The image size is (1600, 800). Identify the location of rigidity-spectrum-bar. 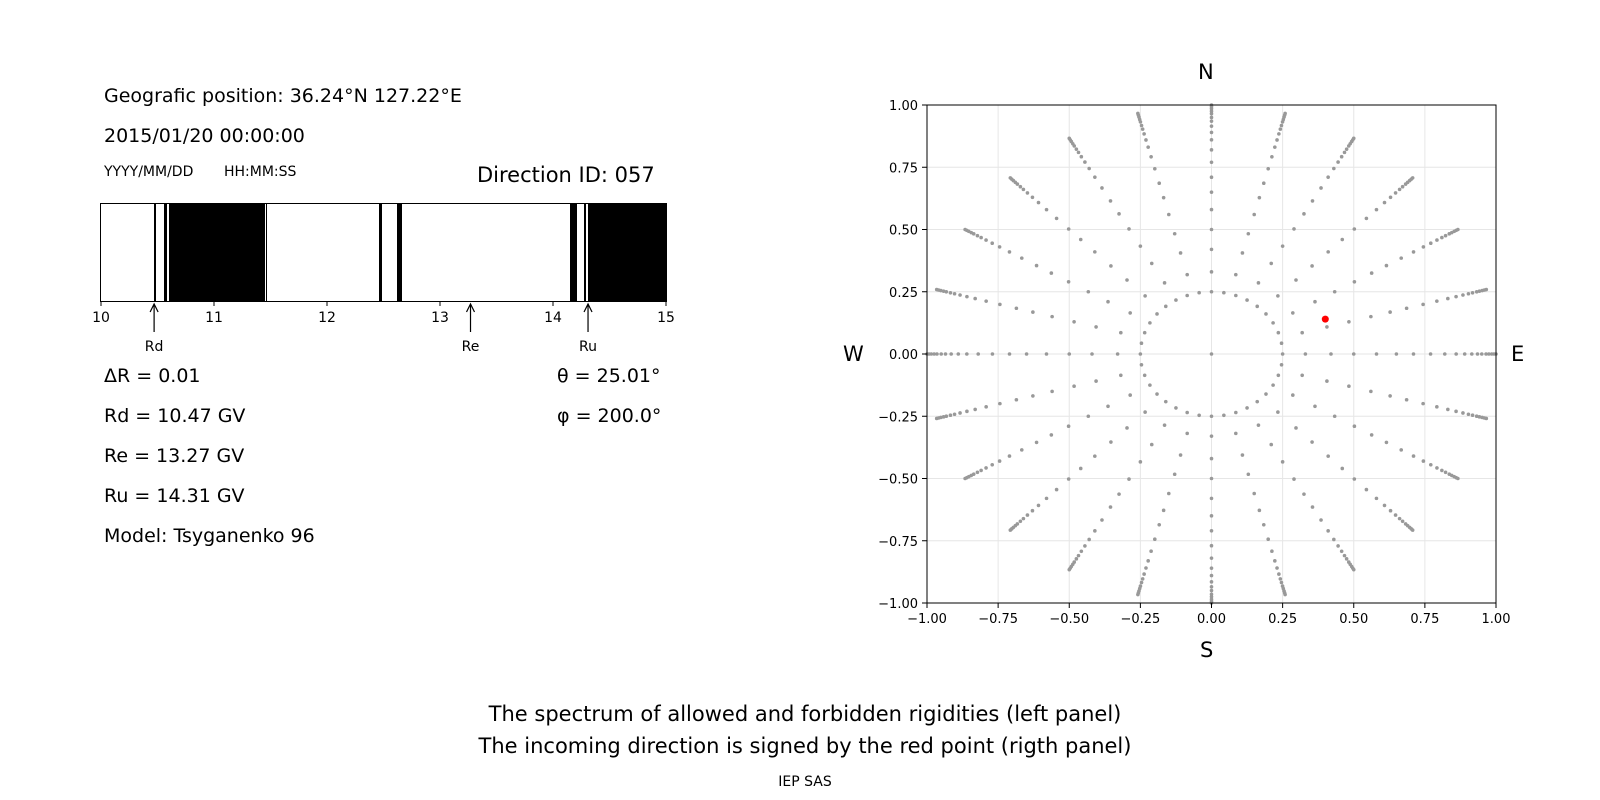
(383, 252).